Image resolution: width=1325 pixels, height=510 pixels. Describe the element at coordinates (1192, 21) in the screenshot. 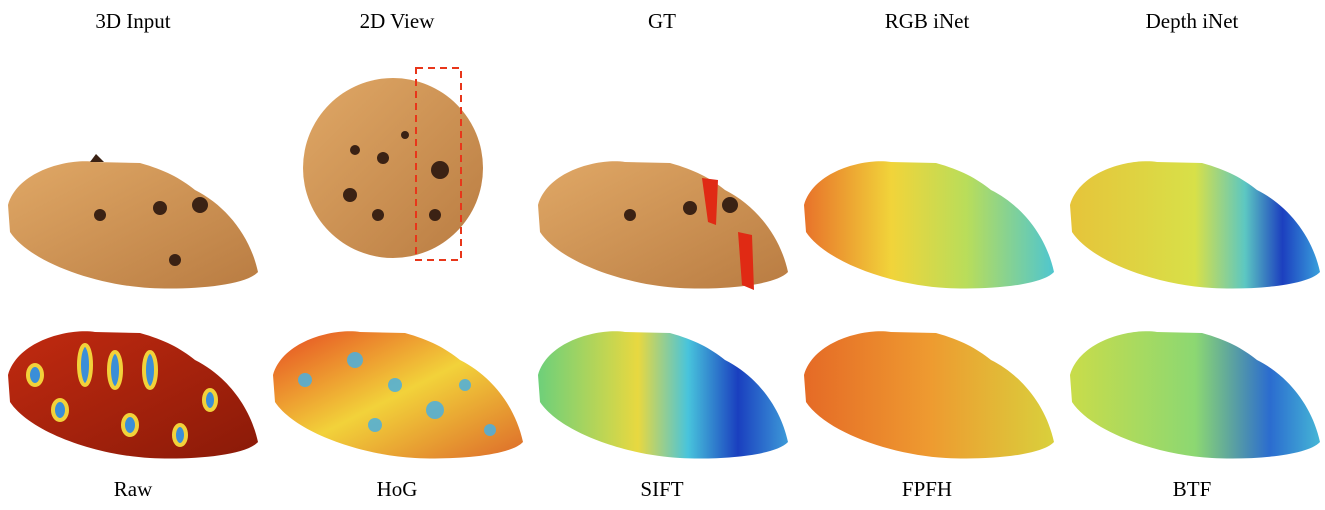

I see `panel-label: Depth iNet` at that location.